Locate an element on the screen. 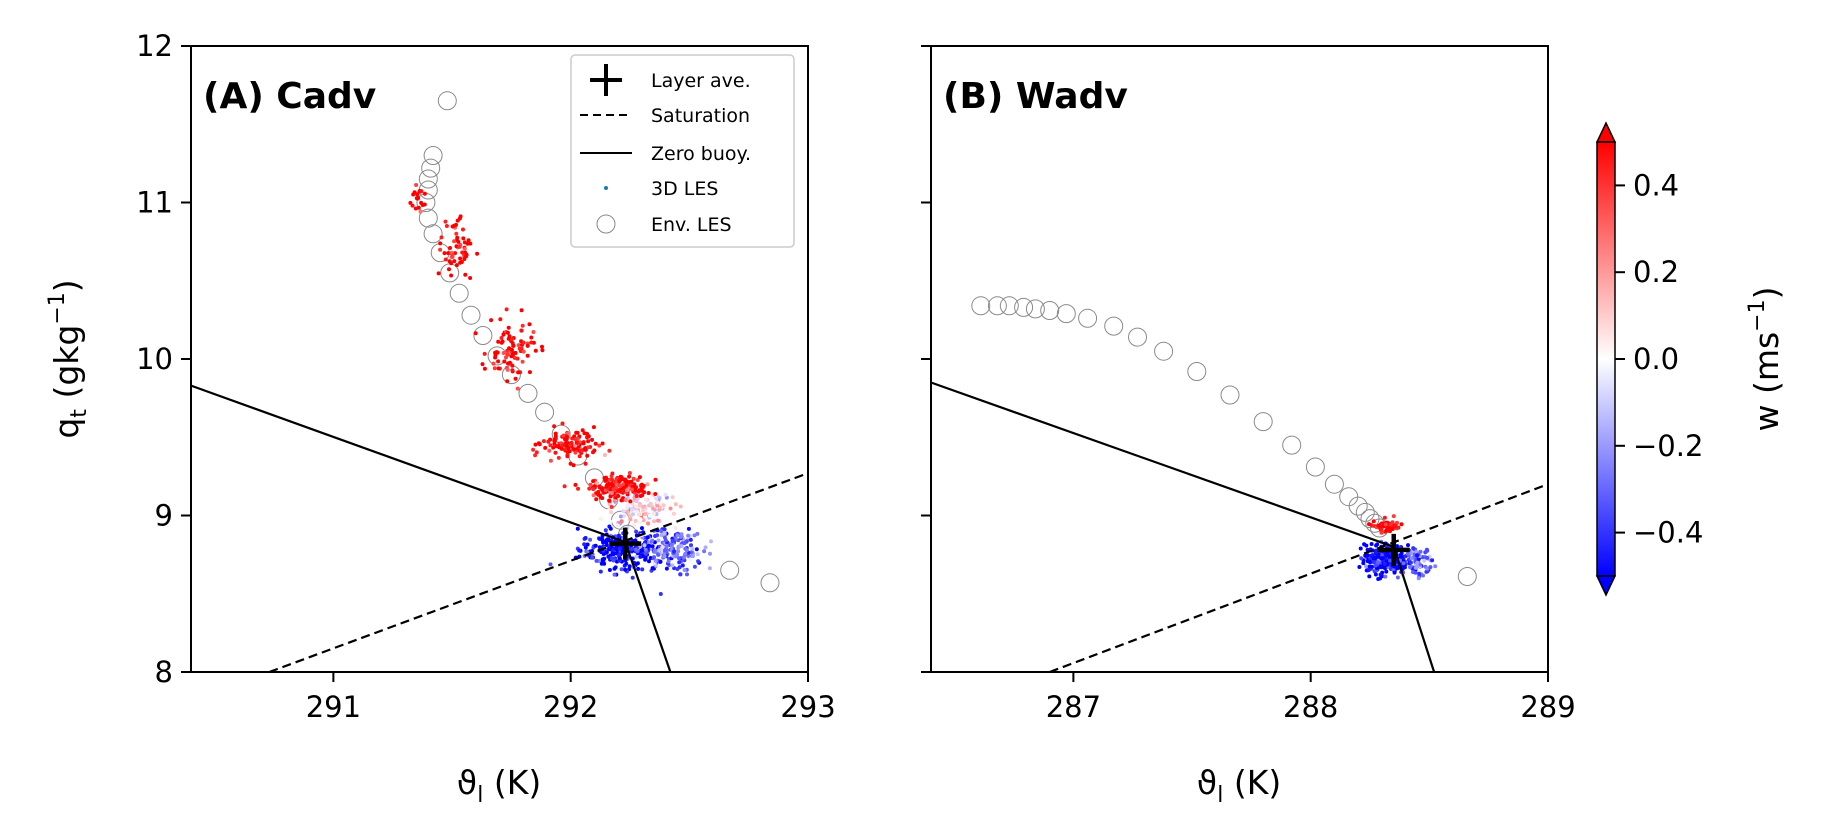  x-tick-label: 288 is located at coordinates (1310, 707).